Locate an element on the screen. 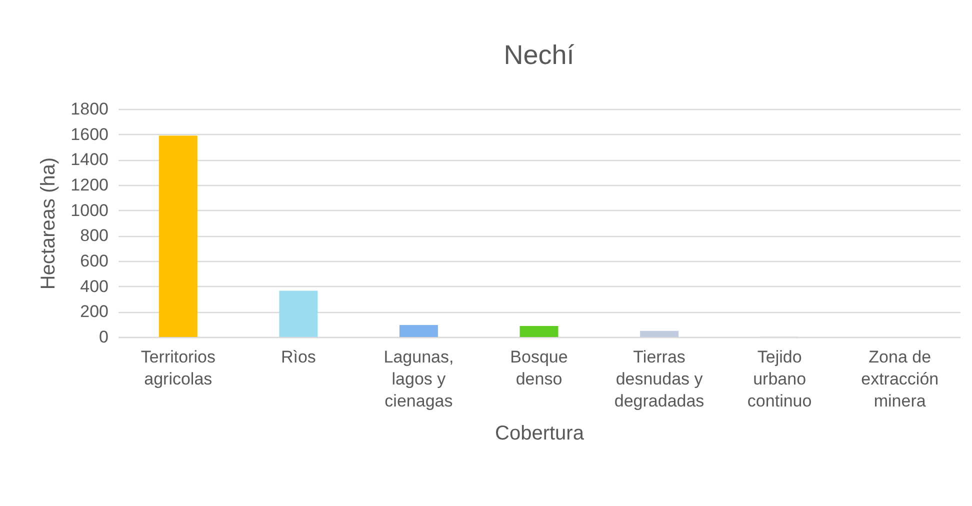 The height and width of the screenshot is (506, 972). x-tick-label: Rìos is located at coordinates (298, 357).